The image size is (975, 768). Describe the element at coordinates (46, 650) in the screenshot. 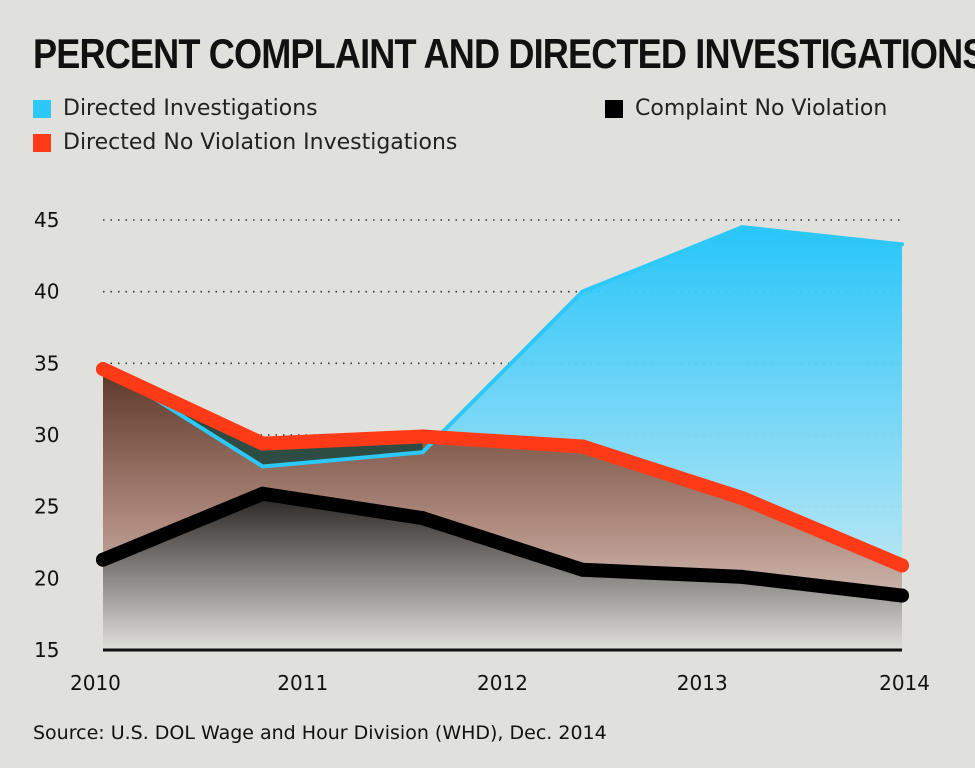

I see `y-tick-label-15: 15` at that location.